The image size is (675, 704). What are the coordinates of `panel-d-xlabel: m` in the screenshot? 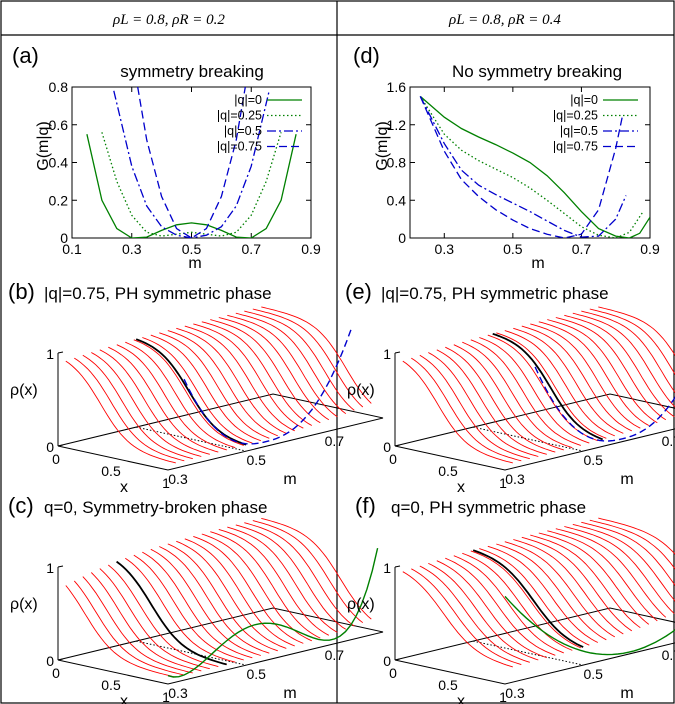 It's located at (537, 263).